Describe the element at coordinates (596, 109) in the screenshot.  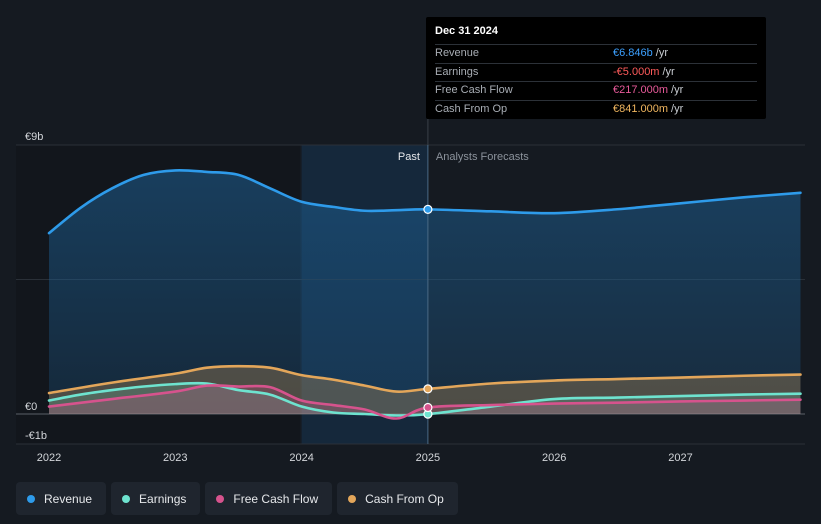
I see `tooltip-row-cash-from-op: Cash From Op €841.000m /yr` at that location.